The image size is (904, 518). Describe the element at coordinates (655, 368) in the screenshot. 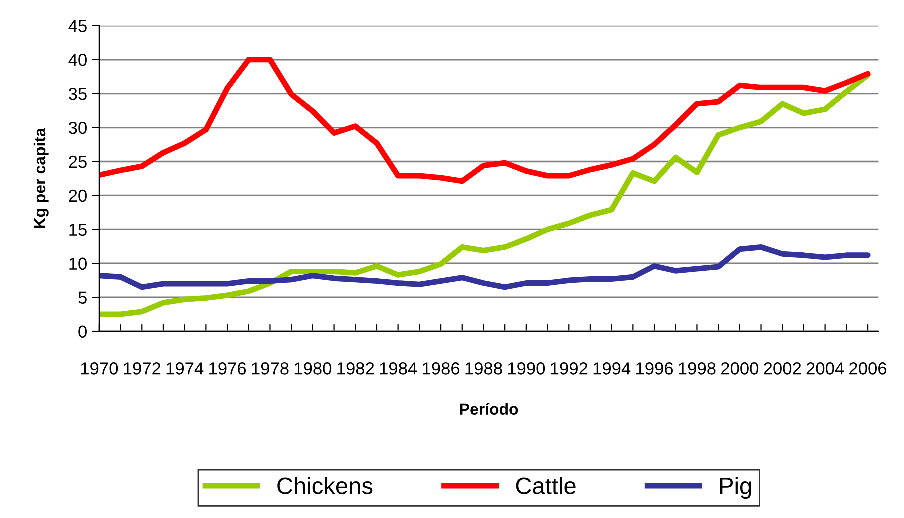

I see `x-tick-label: 1996` at that location.